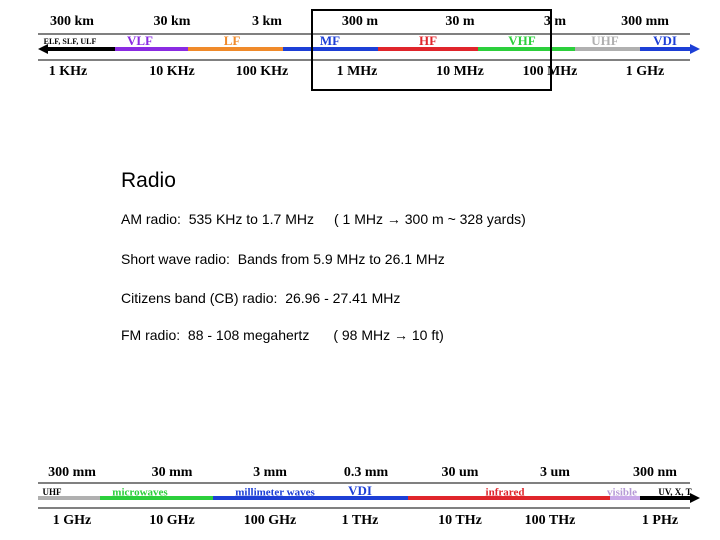 The width and height of the screenshot is (720, 540). What do you see at coordinates (68, 71) in the screenshot?
I see `frequency: 1 KHz` at bounding box center [68, 71].